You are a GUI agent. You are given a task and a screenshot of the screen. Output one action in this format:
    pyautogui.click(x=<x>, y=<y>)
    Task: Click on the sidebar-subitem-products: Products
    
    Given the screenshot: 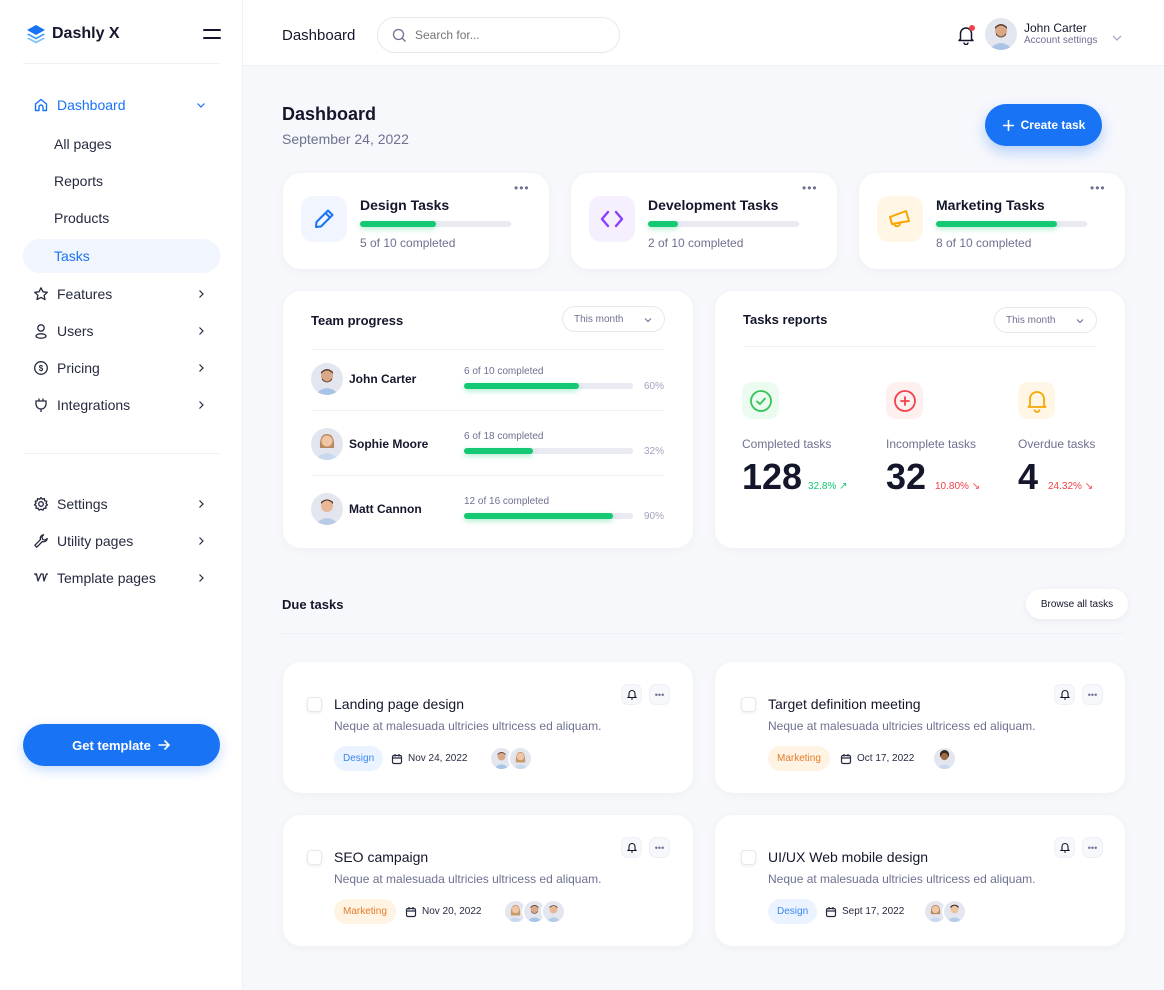 What is the action you would take?
    pyautogui.click(x=121, y=218)
    